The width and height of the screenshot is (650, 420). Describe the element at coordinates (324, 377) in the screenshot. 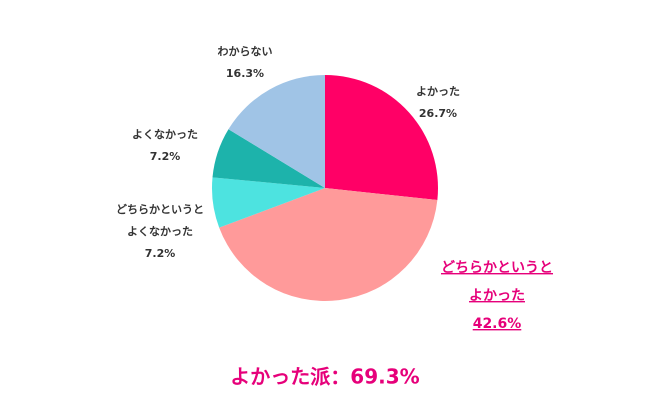

I see `annotation: よかった派：69.3%` at that location.